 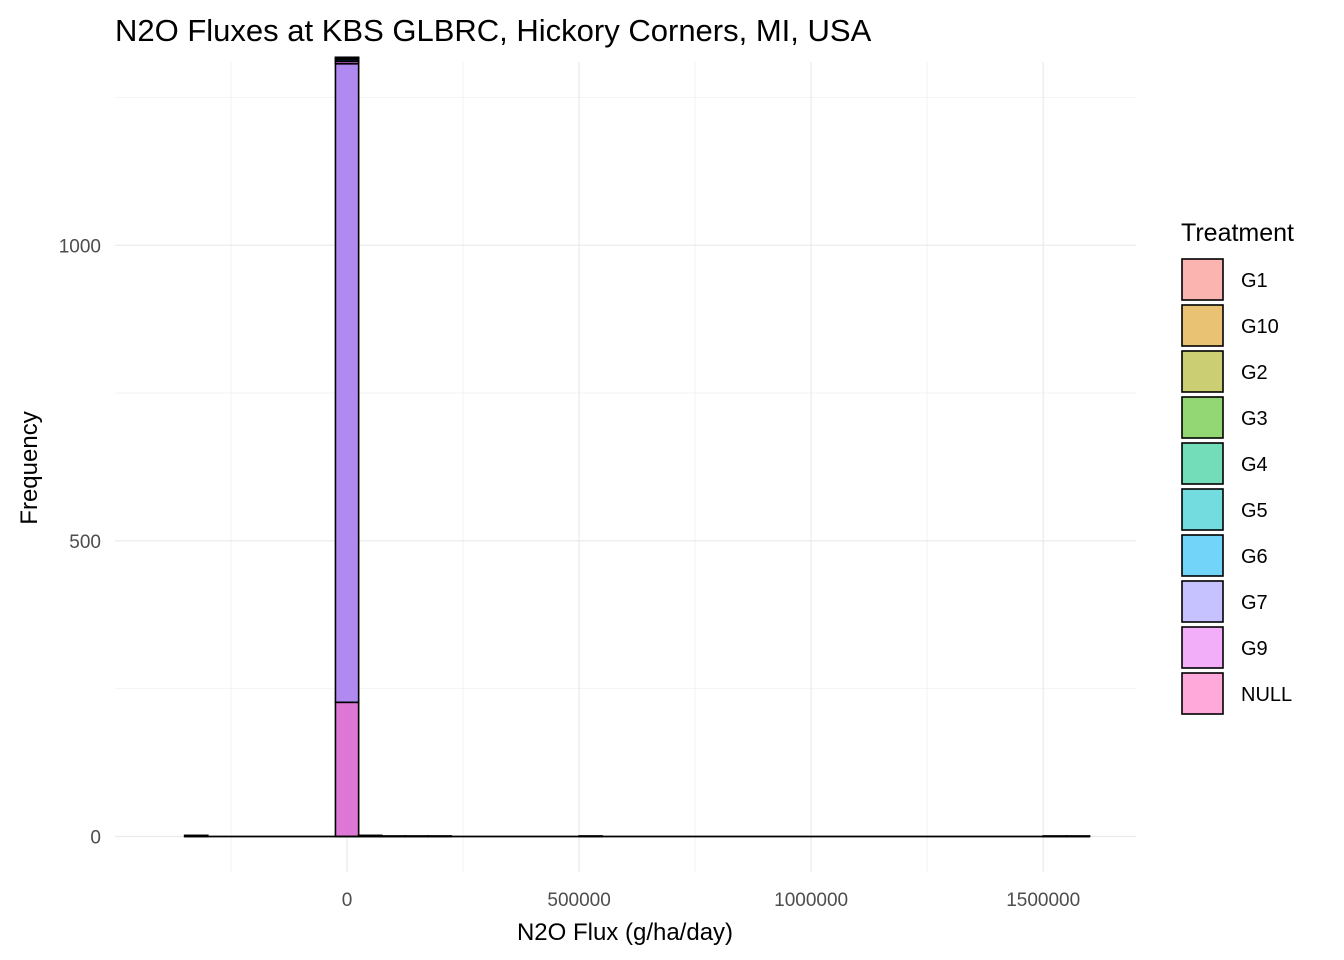 What do you see at coordinates (80, 246) in the screenshot?
I see `y-tick-label: 1000` at bounding box center [80, 246].